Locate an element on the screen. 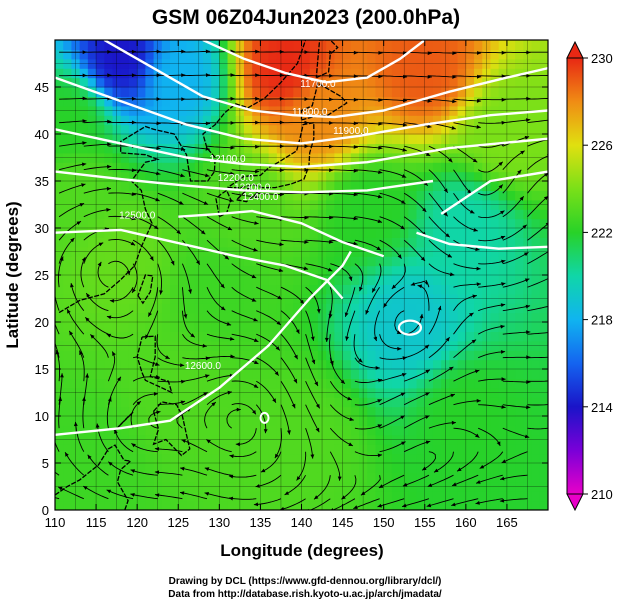 This screenshot has width=619, height=605. coastline is located at coordinates (324, 101).